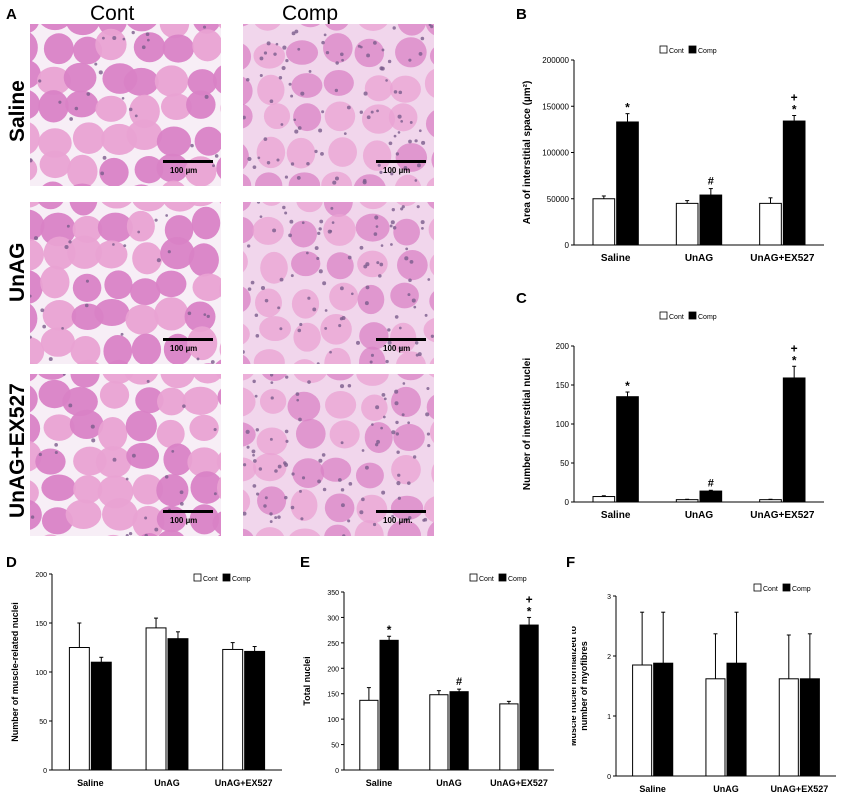  Describe the element at coordinates (125, 283) in the screenshot. I see `tissue-texture` at that location.